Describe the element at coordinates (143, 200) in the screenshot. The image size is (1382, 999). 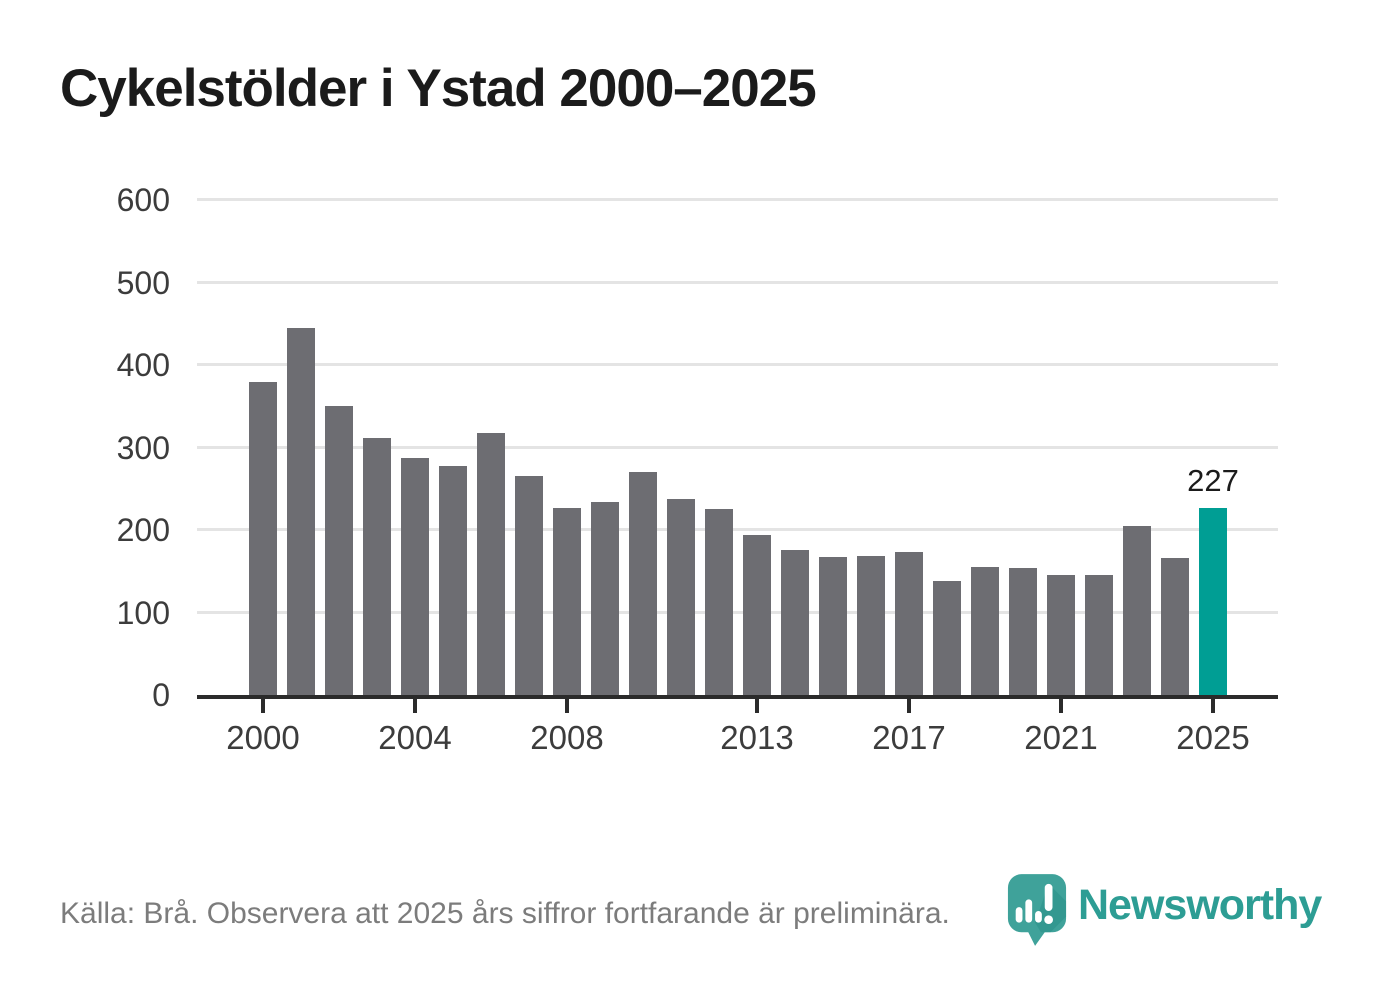
I see `ytick-label-600: 600` at that location.